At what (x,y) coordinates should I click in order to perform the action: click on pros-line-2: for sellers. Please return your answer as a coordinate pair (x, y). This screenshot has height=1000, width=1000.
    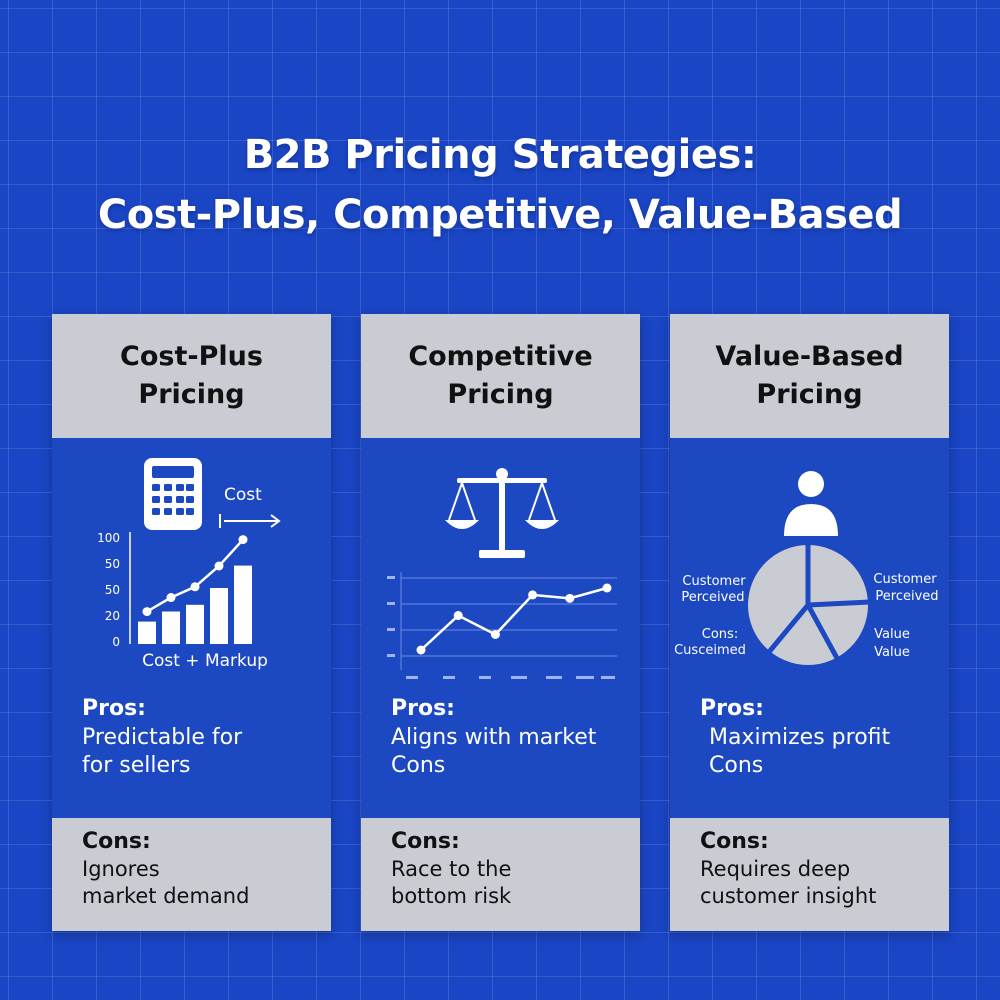
    Looking at the image, I should click on (136, 765).